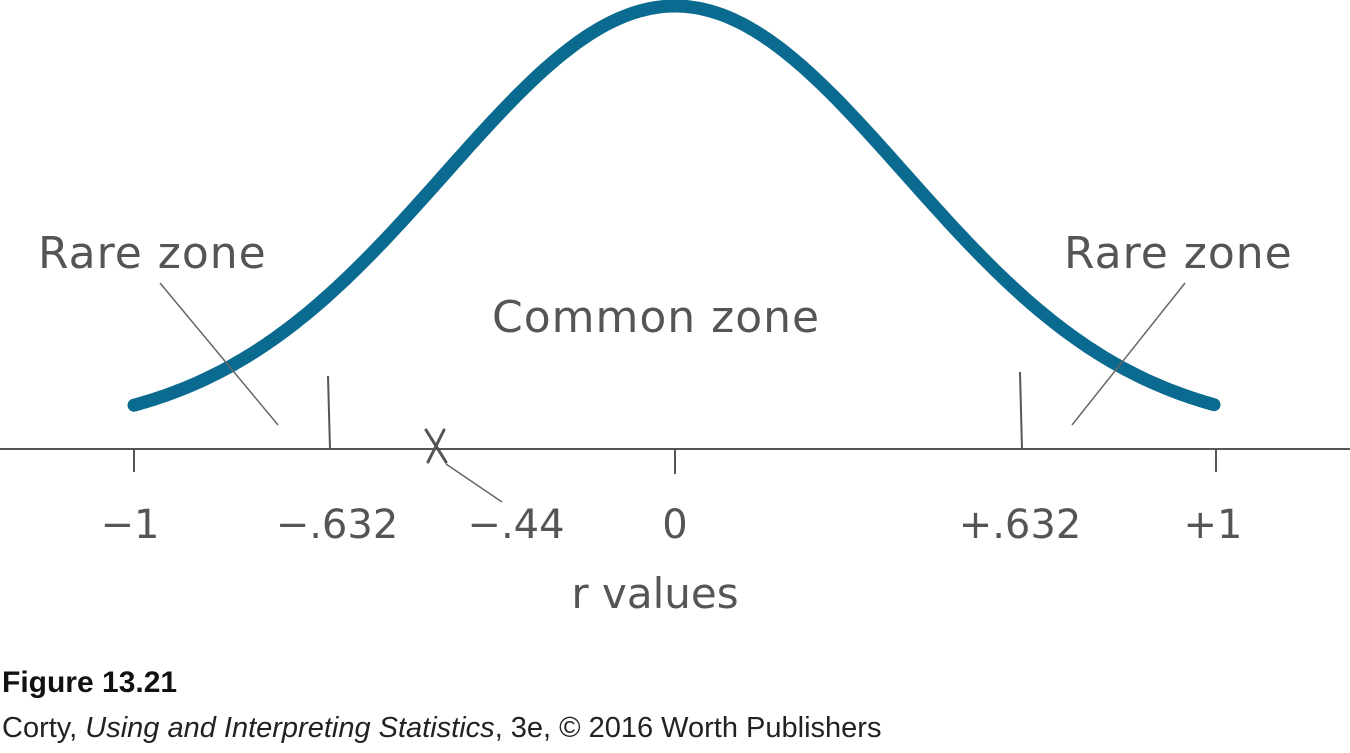 The width and height of the screenshot is (1350, 753). Describe the element at coordinates (44, 728) in the screenshot. I see `credit-author: Corty,` at that location.